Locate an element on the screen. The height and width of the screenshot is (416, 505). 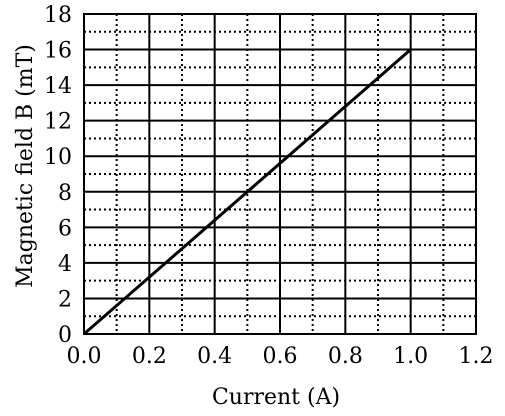
x-tick-label: 0.4 is located at coordinates (214, 356).